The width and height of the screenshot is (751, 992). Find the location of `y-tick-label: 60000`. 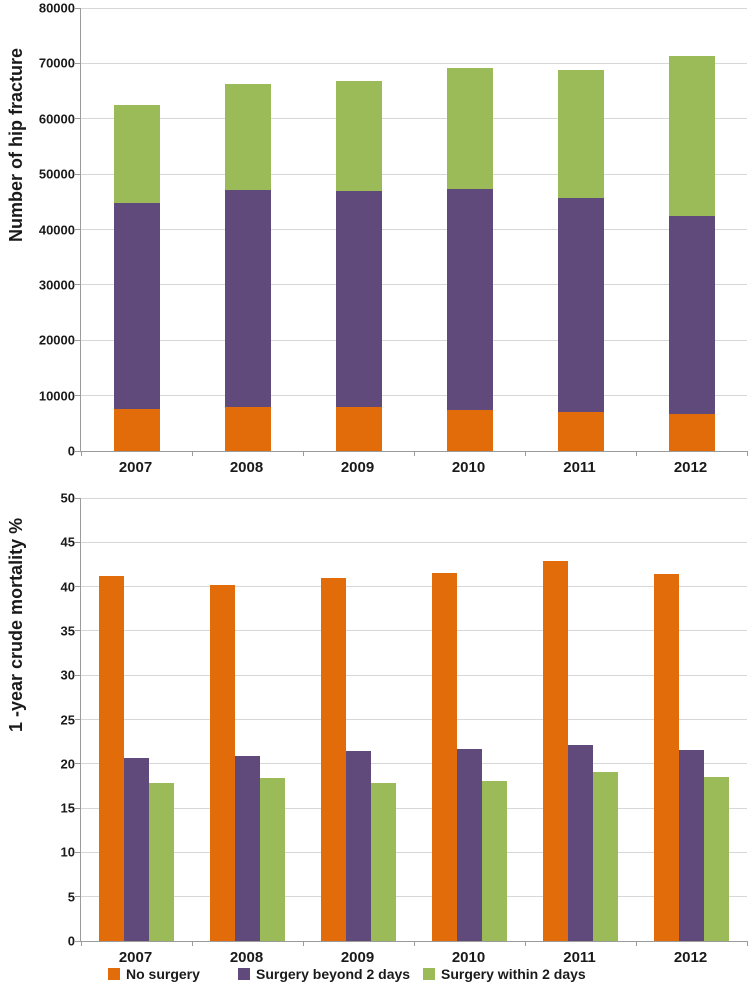

y-tick-label: 60000 is located at coordinates (56, 119).